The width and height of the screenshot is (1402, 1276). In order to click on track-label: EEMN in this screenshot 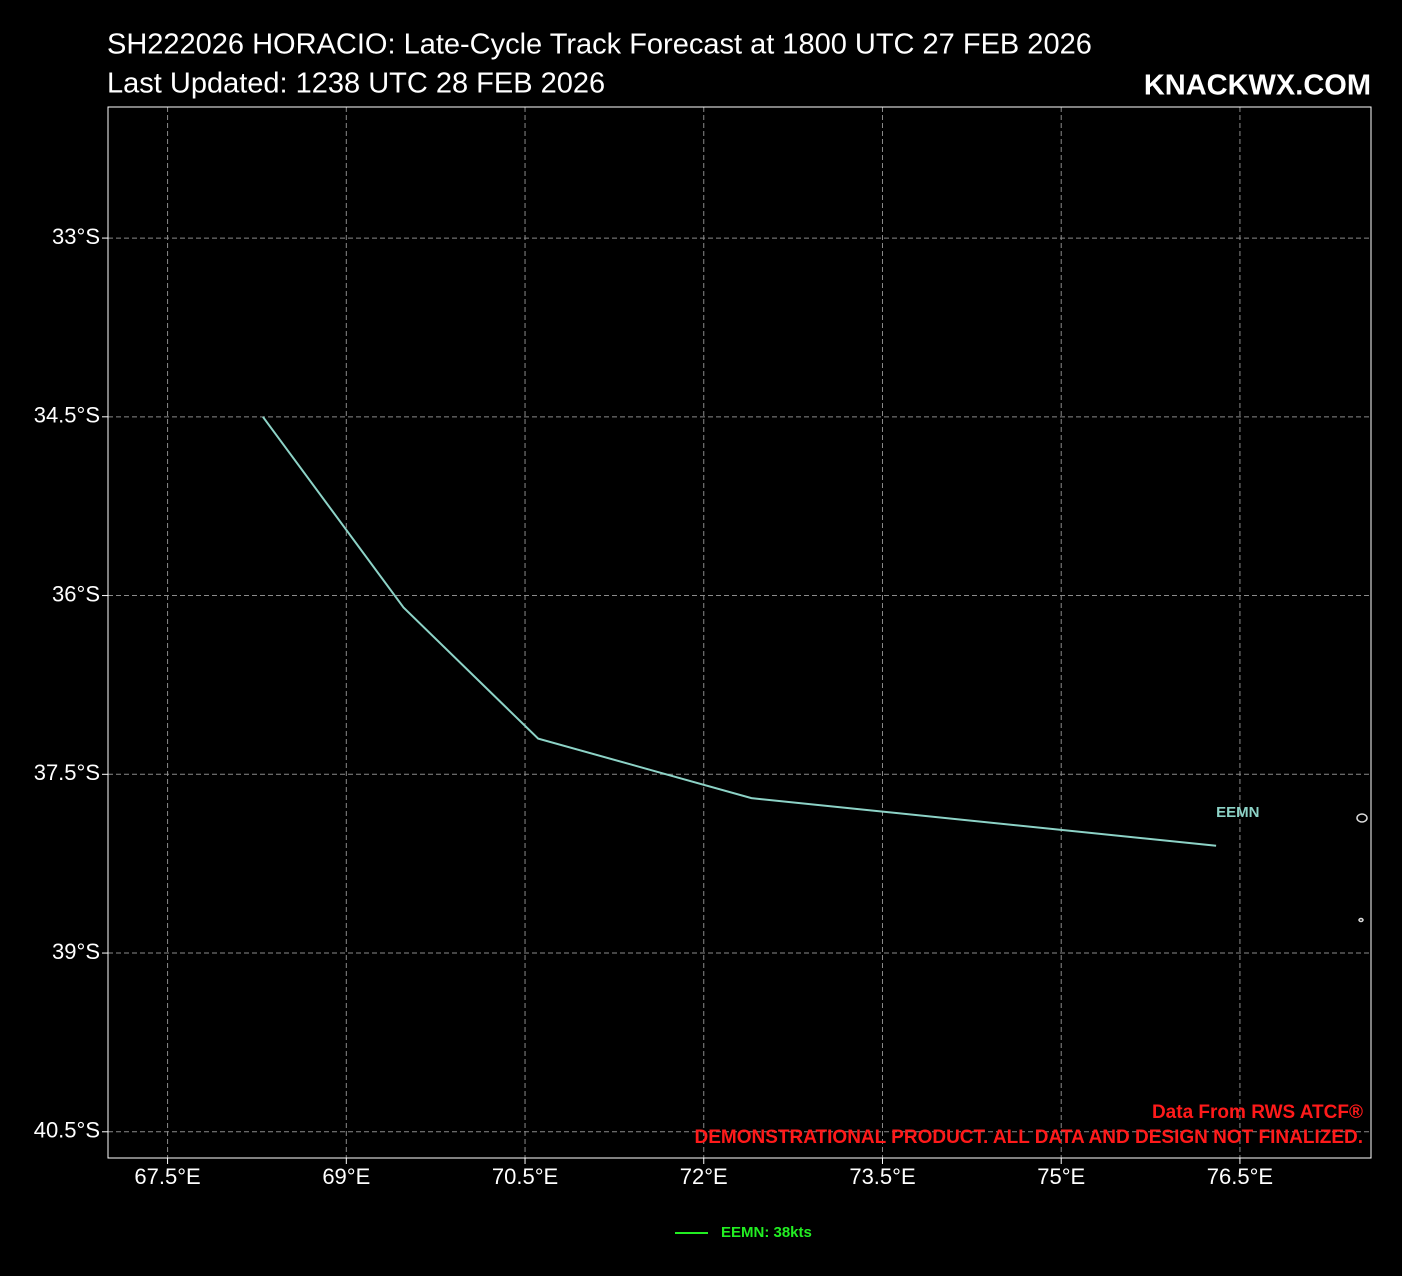, I will do `click(1237, 812)`.